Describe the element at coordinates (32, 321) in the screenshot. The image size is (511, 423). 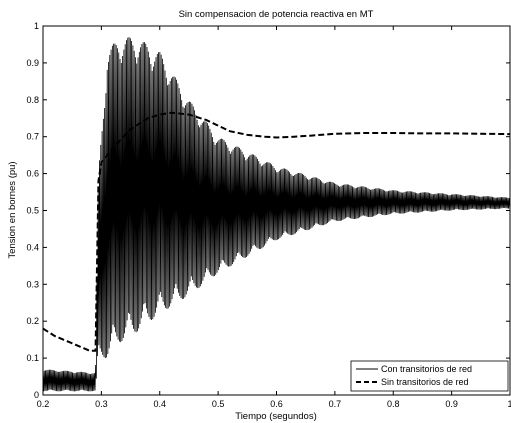
I see `y-tick-label: 0.2` at that location.